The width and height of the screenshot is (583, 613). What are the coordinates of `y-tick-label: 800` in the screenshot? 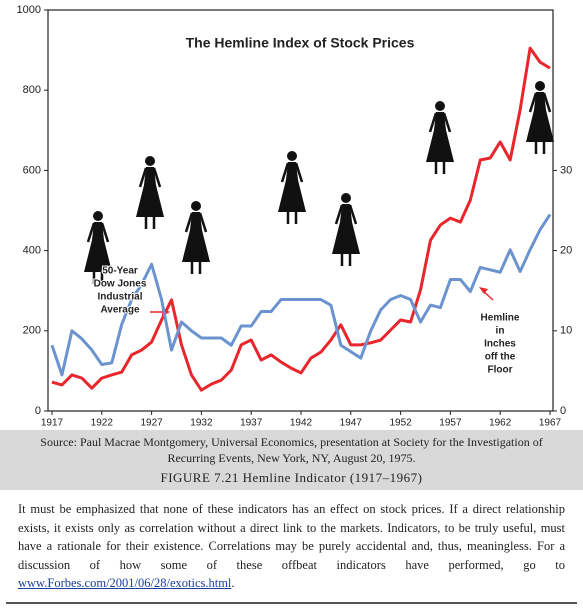 It's located at (32, 90).